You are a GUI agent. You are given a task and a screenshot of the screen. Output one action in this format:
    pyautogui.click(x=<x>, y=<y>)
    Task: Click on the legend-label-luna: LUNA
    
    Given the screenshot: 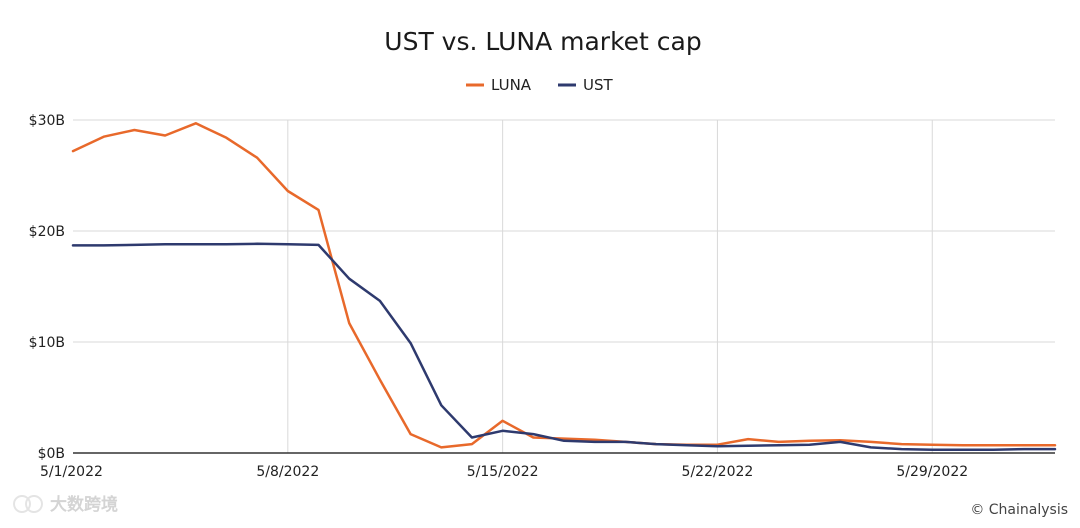 What is the action you would take?
    pyautogui.click(x=511, y=85)
    